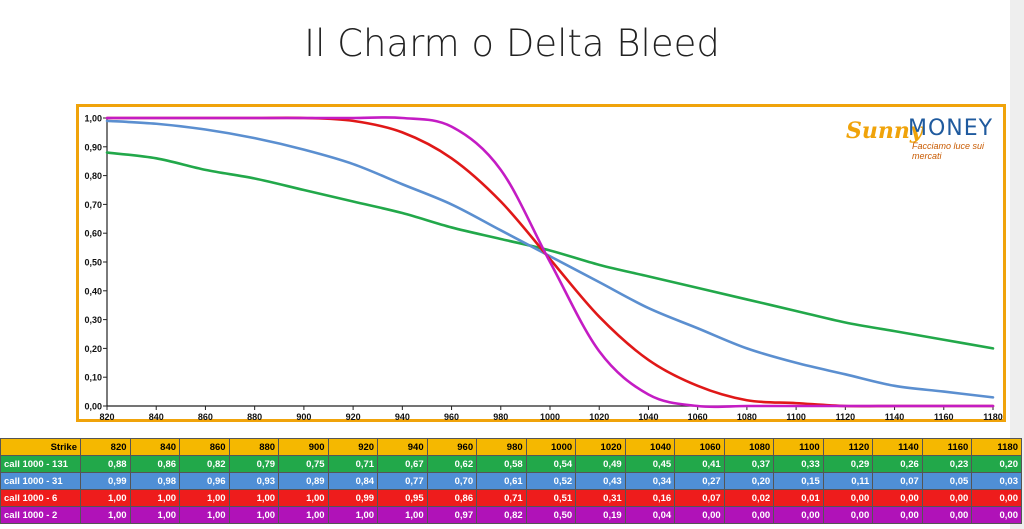 Image resolution: width=1024 pixels, height=529 pixels. Describe the element at coordinates (650, 498) in the screenshot. I see `table-cell: 0,16` at that location.